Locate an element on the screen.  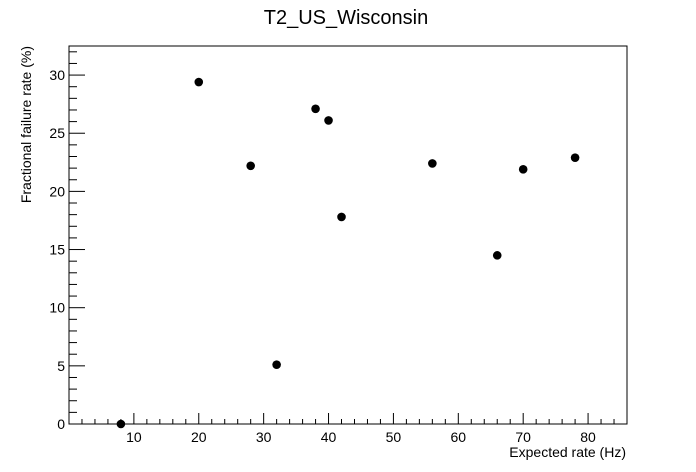
x-tick-label: 70 is located at coordinates (523, 437).